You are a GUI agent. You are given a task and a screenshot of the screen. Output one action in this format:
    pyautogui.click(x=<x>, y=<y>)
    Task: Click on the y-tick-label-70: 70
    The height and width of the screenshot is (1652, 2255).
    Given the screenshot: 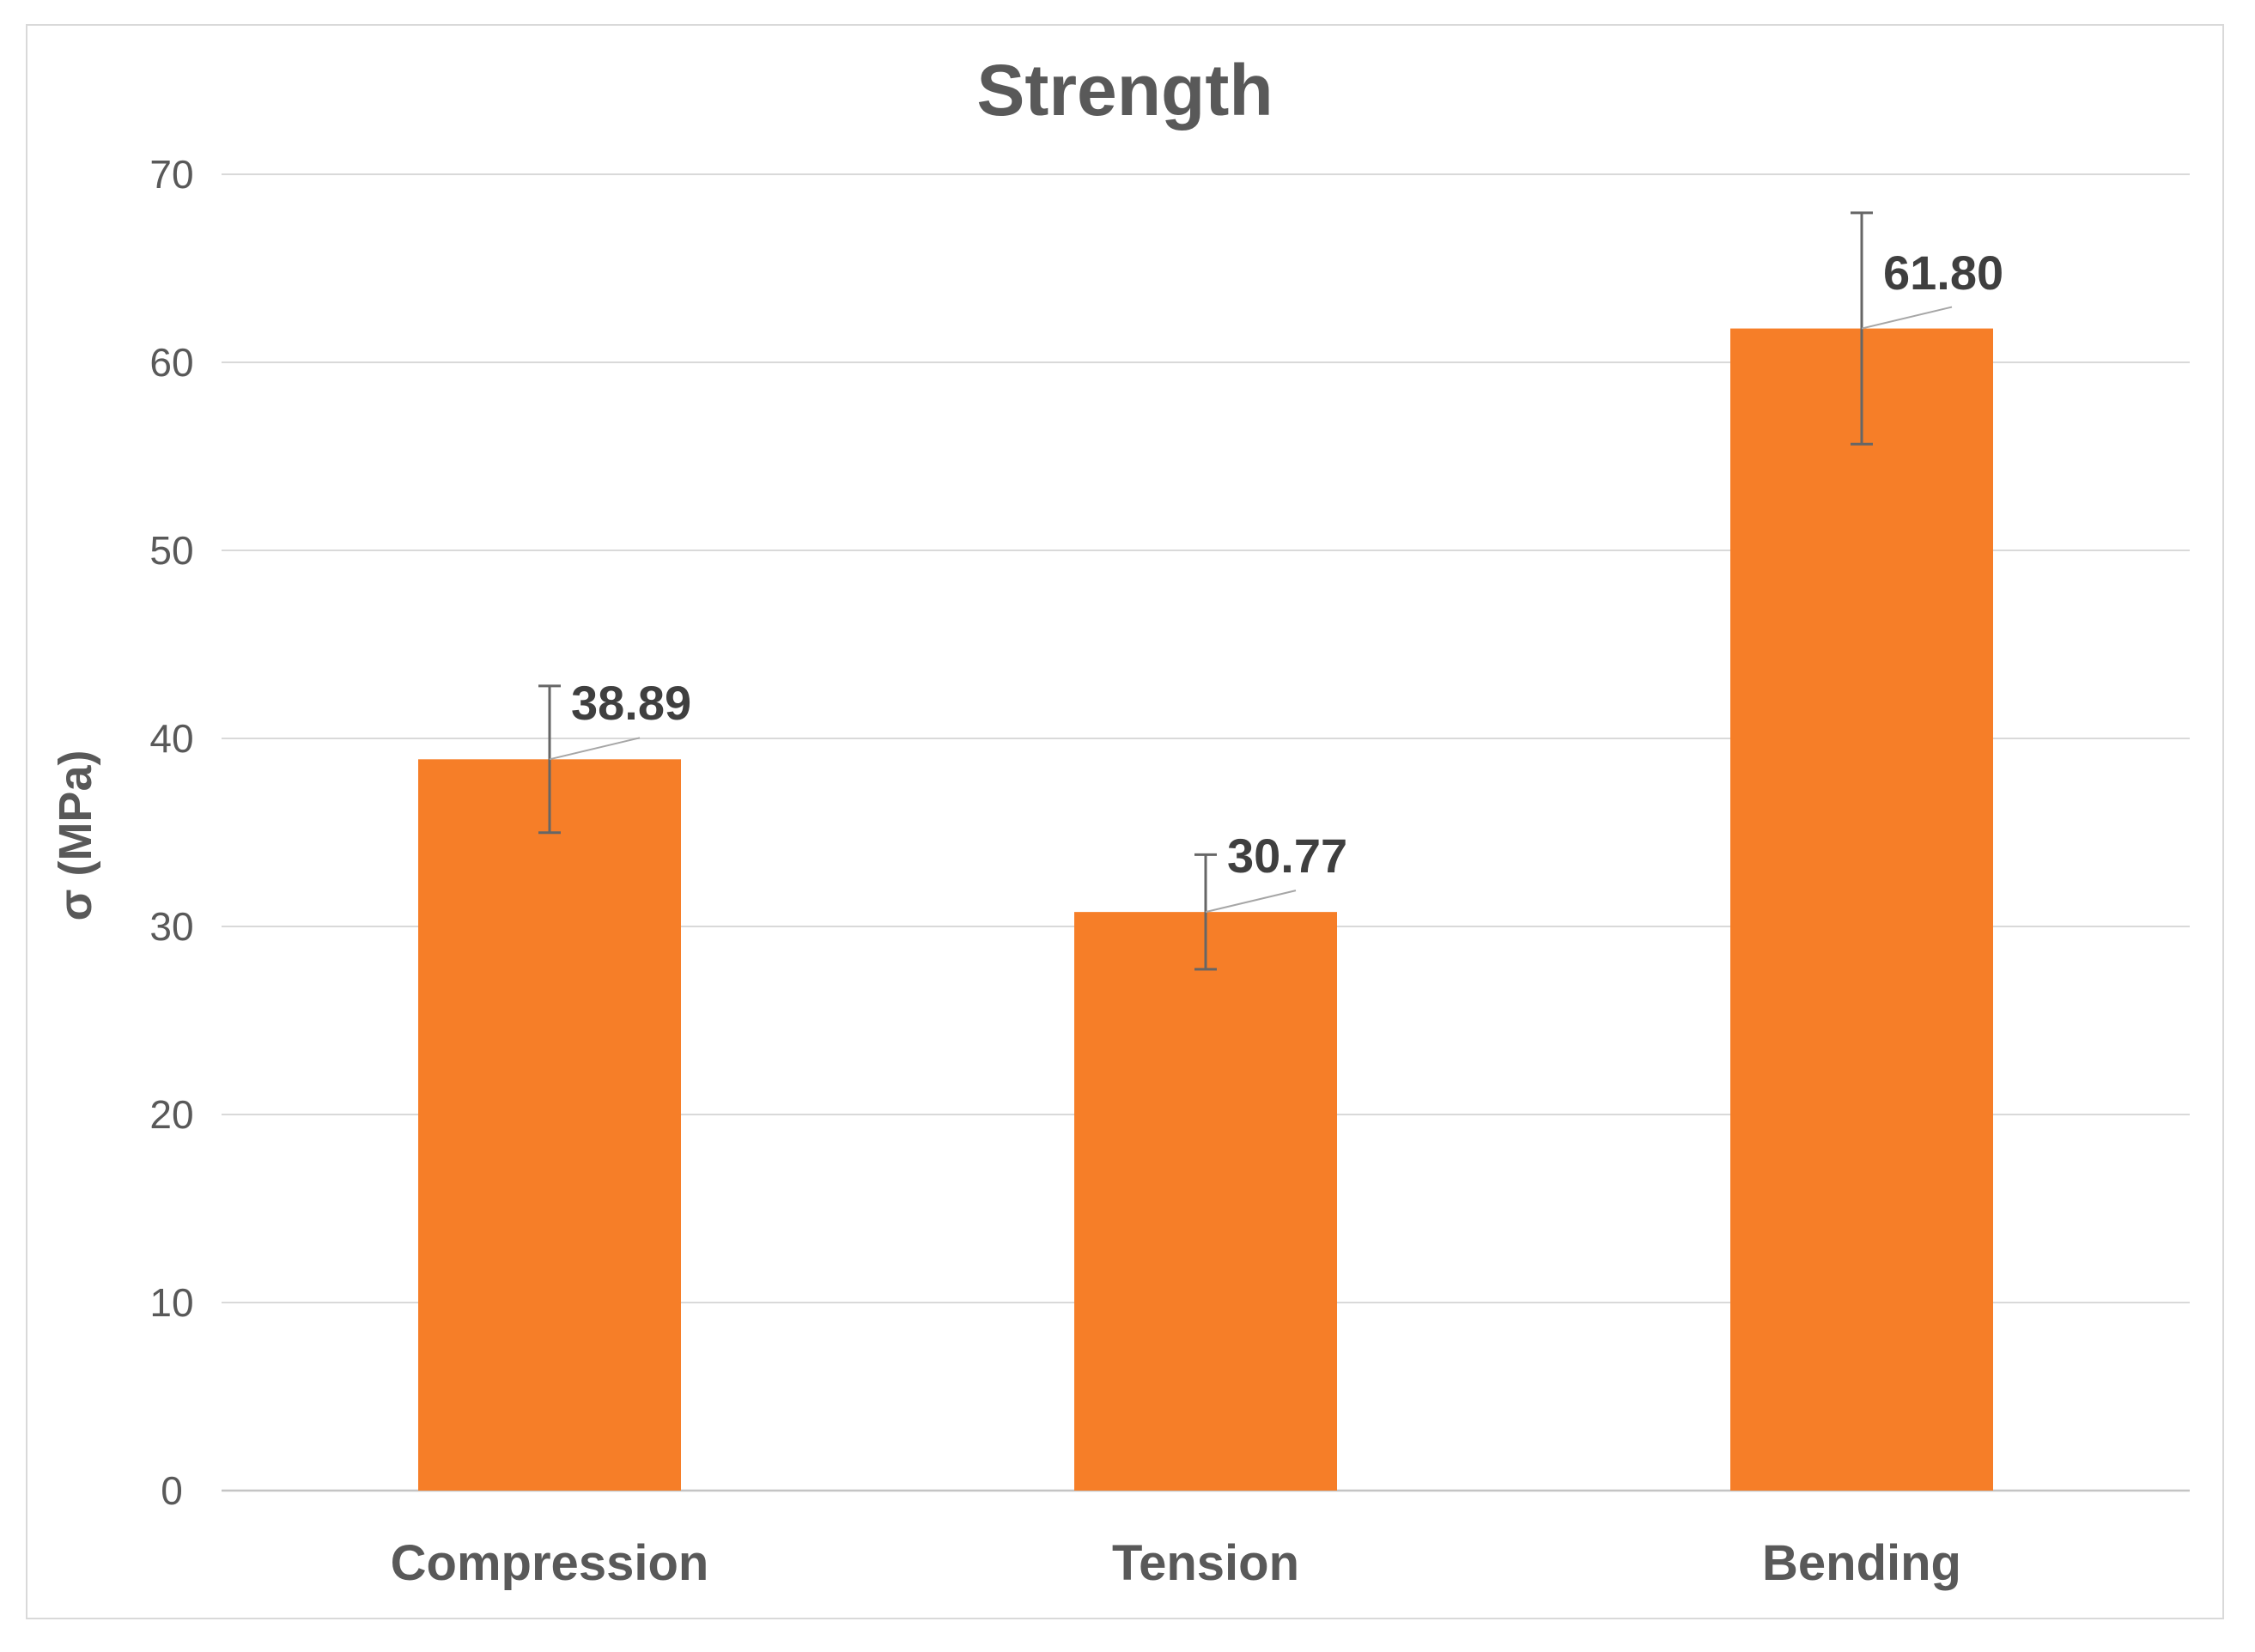 What is the action you would take?
    pyautogui.click(x=171, y=174)
    